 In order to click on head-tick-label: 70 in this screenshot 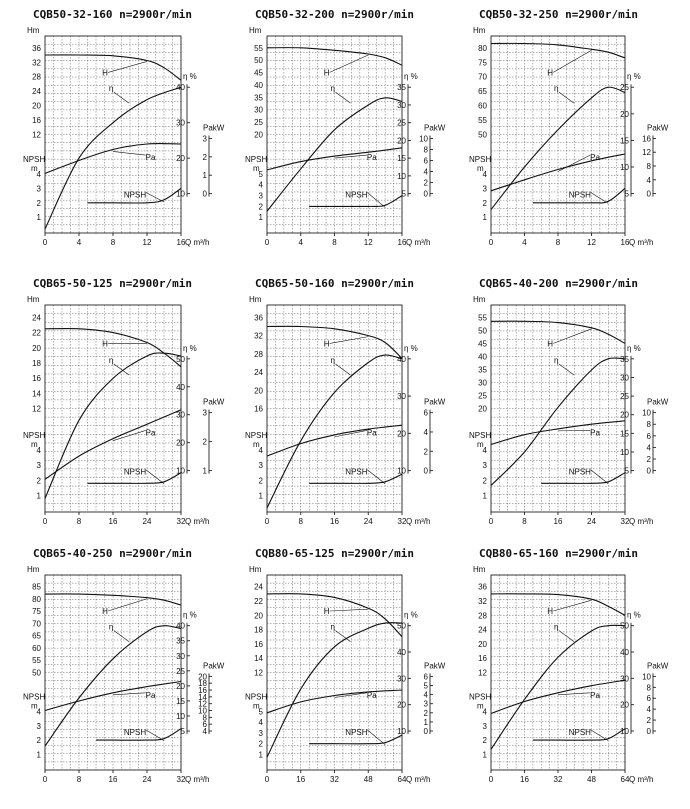, I will do `click(482, 77)`.